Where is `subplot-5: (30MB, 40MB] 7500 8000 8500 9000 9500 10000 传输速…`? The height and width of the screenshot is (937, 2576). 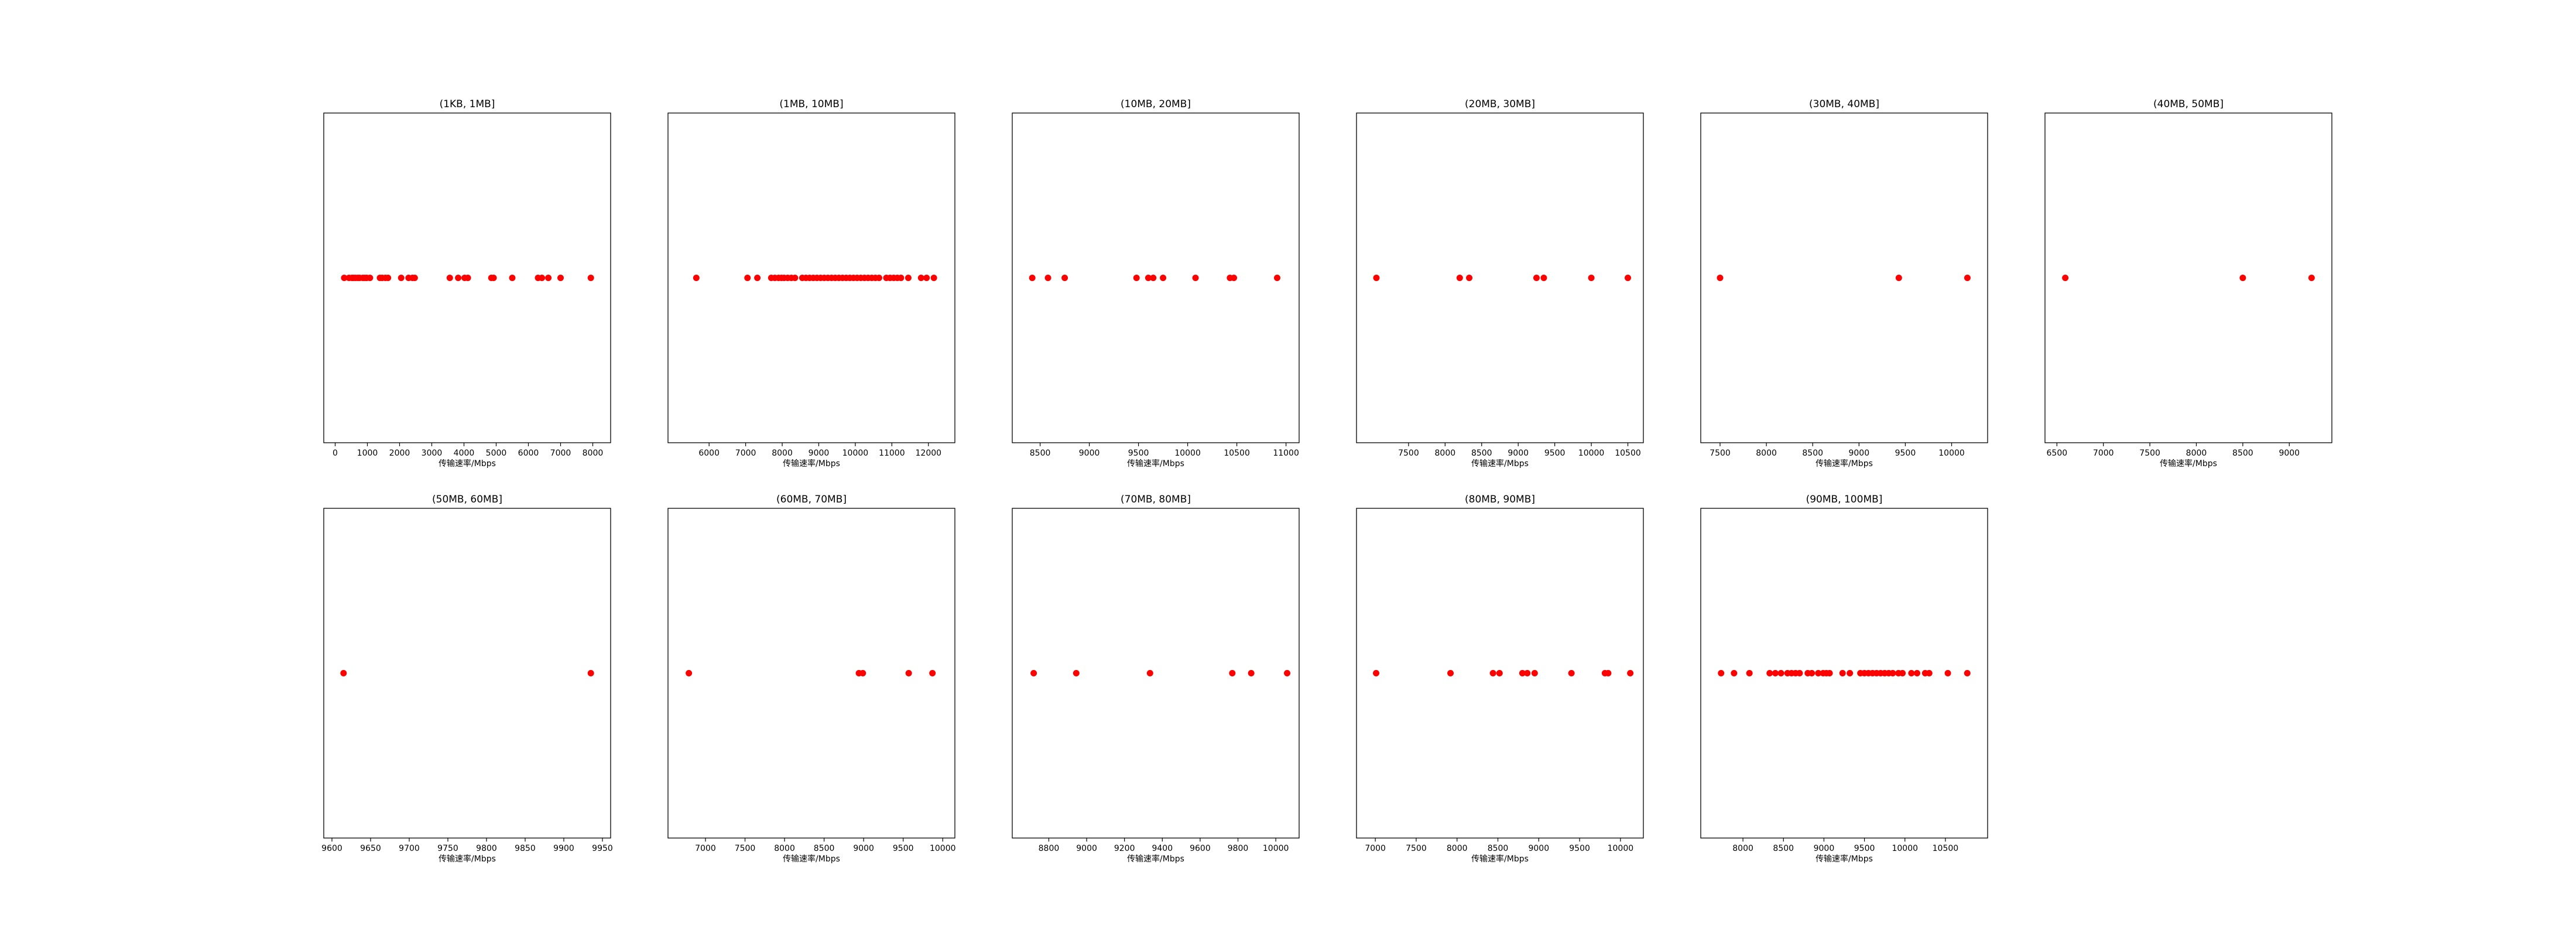 subplot-5: (30MB, 40MB] 7500 8000 8500 9000 9500 10000 传输速… is located at coordinates (1844, 283).